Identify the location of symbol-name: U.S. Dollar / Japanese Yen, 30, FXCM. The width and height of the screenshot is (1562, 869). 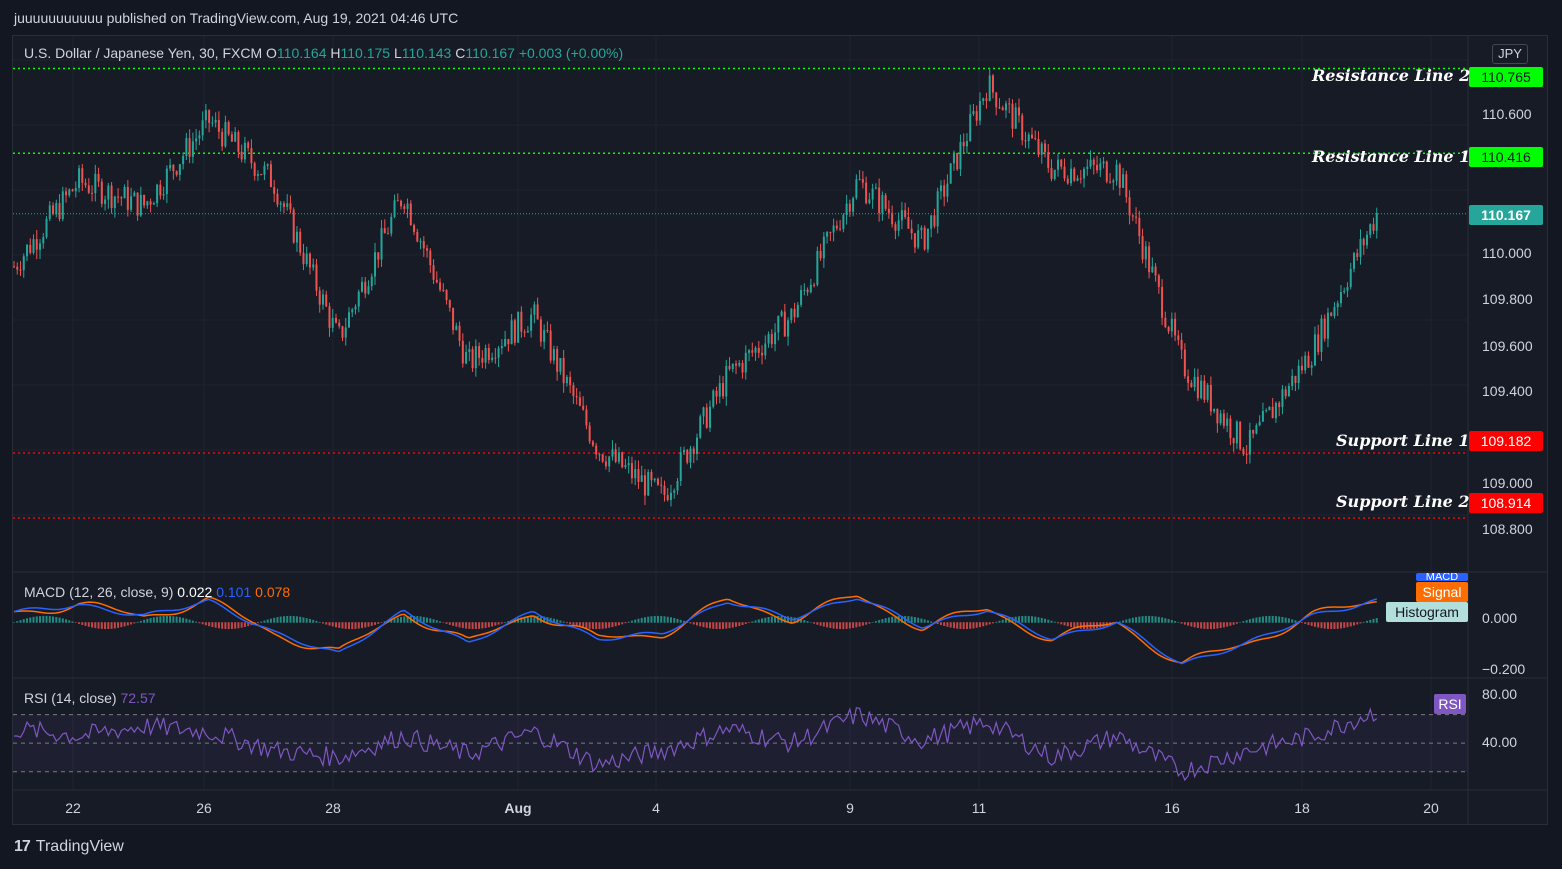
(143, 53).